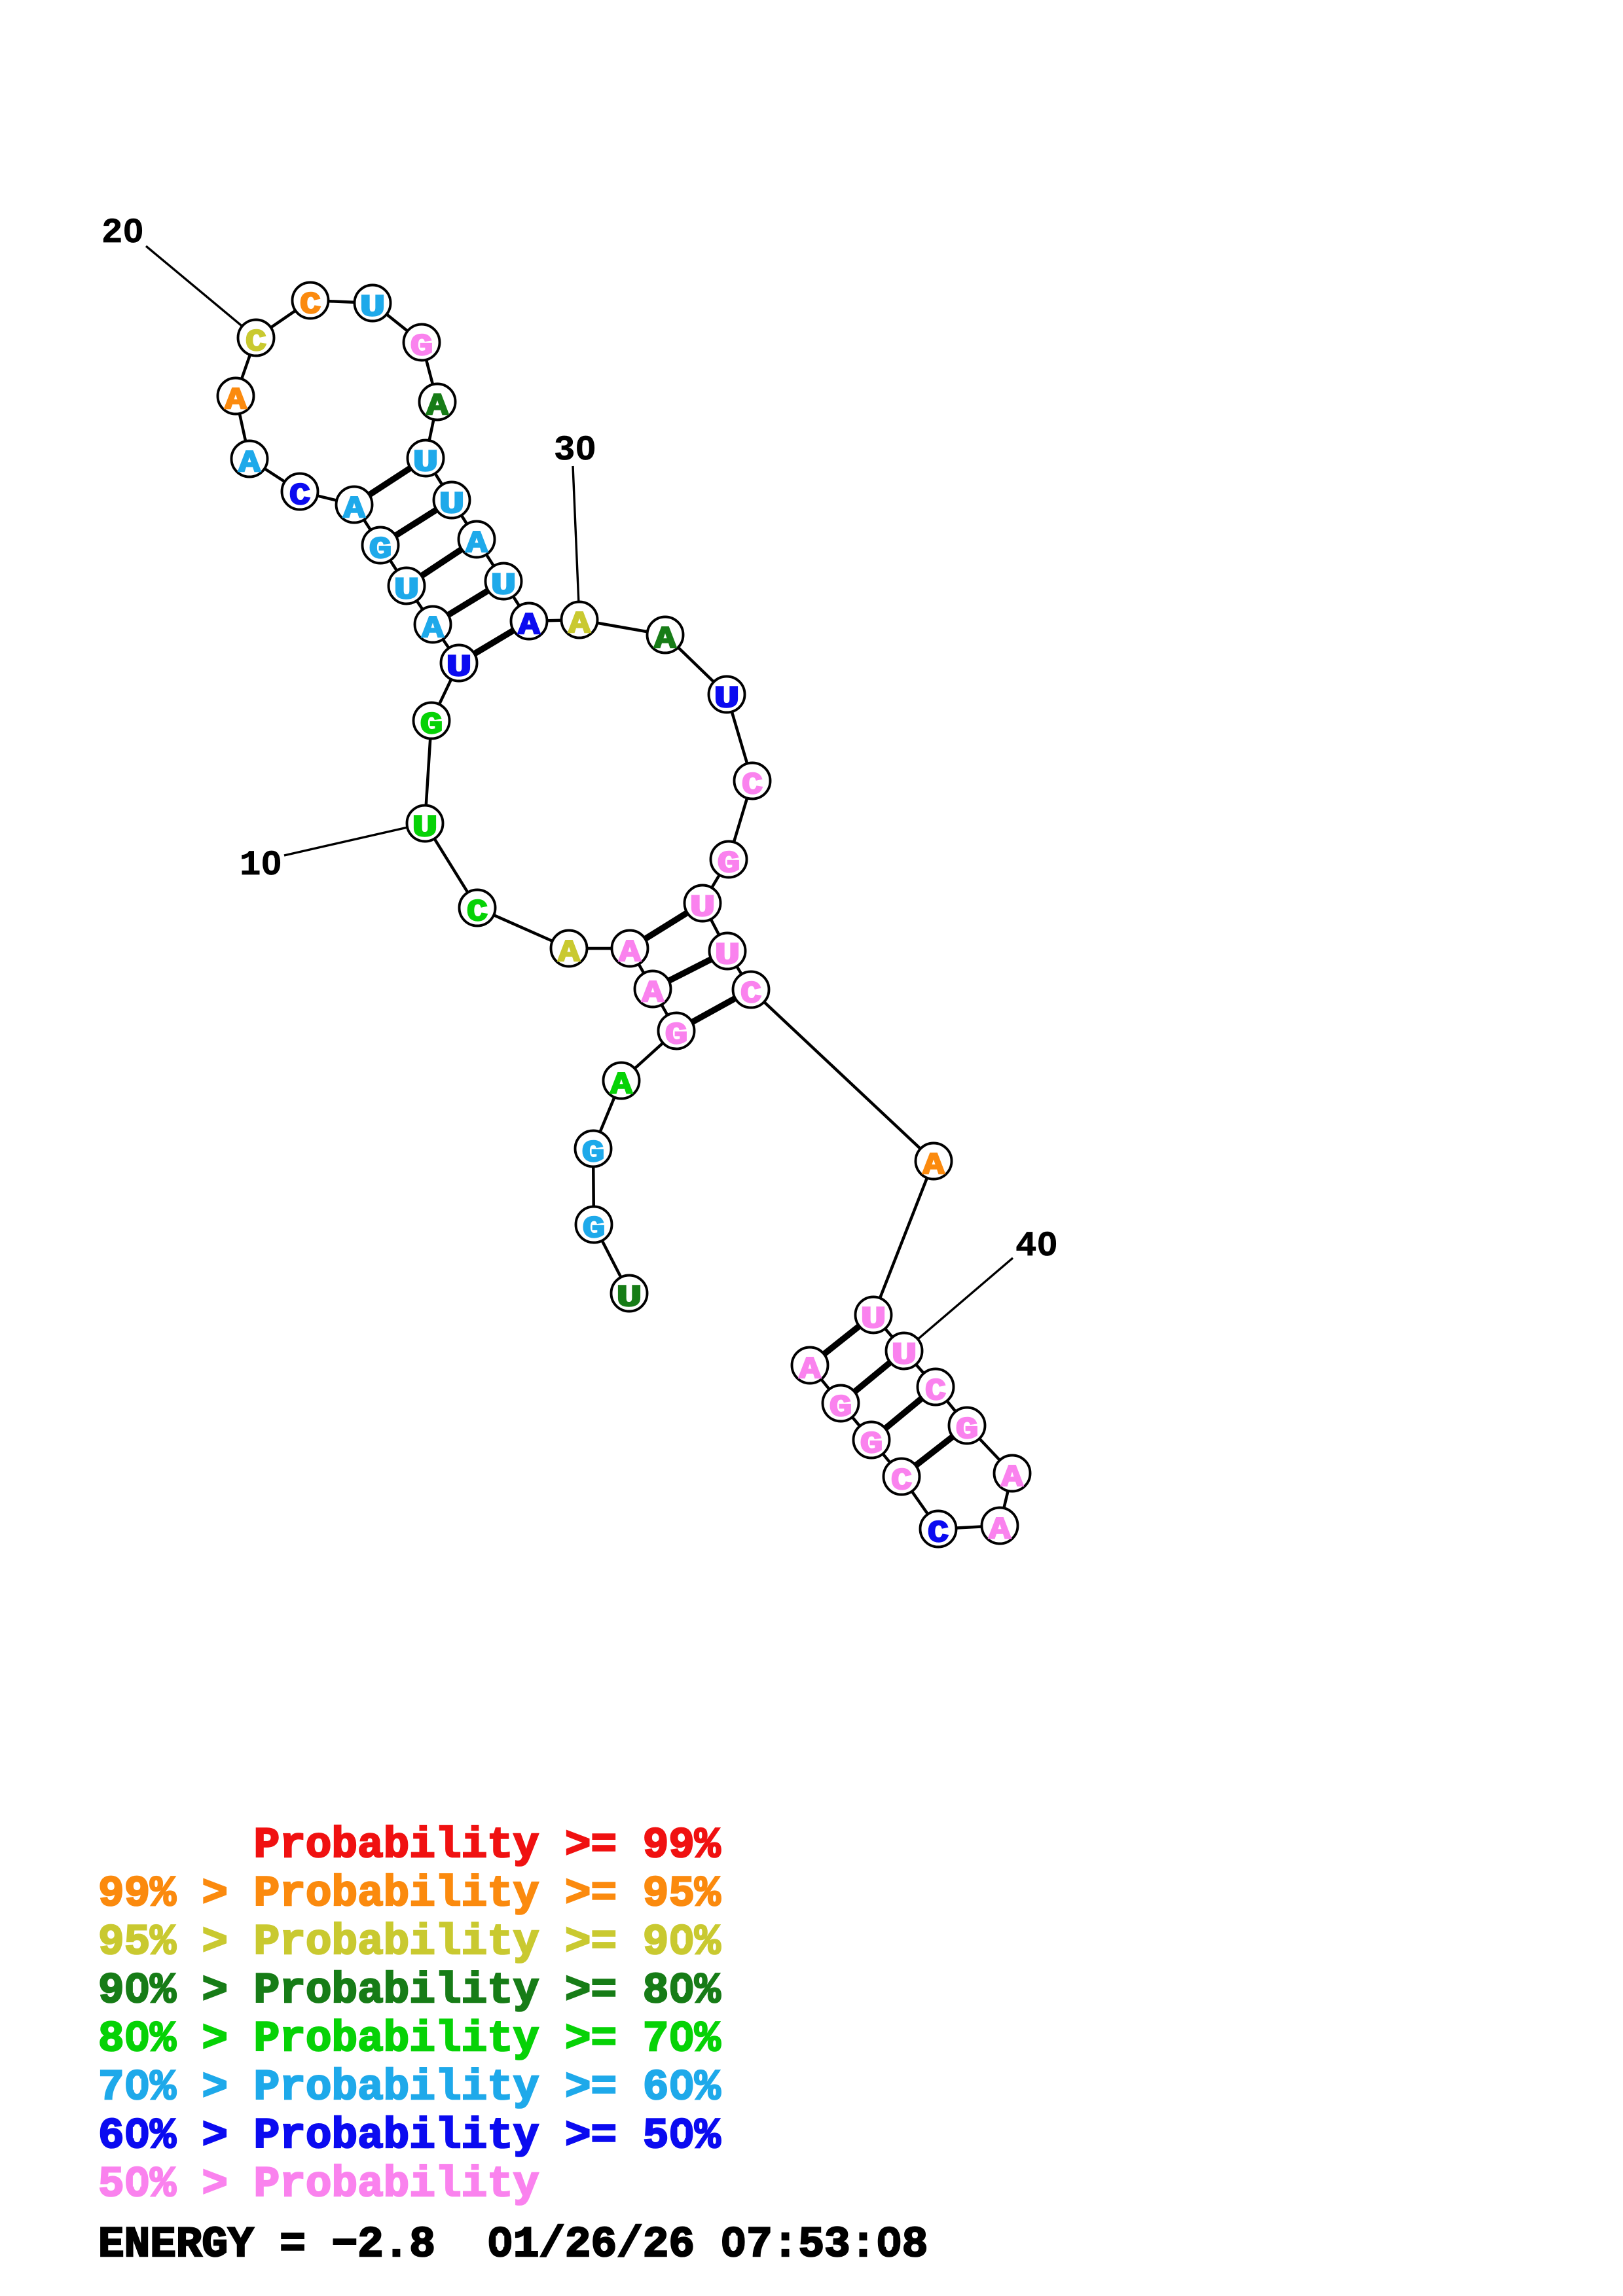 Image resolution: width=1623 pixels, height=2296 pixels. Describe the element at coordinates (513, 2244) in the screenshot. I see `svg-text:ENERGY = −2.8 01/26/26 07:53:: ENERGY = −2.8 01/26/26 07:53:08` at that location.